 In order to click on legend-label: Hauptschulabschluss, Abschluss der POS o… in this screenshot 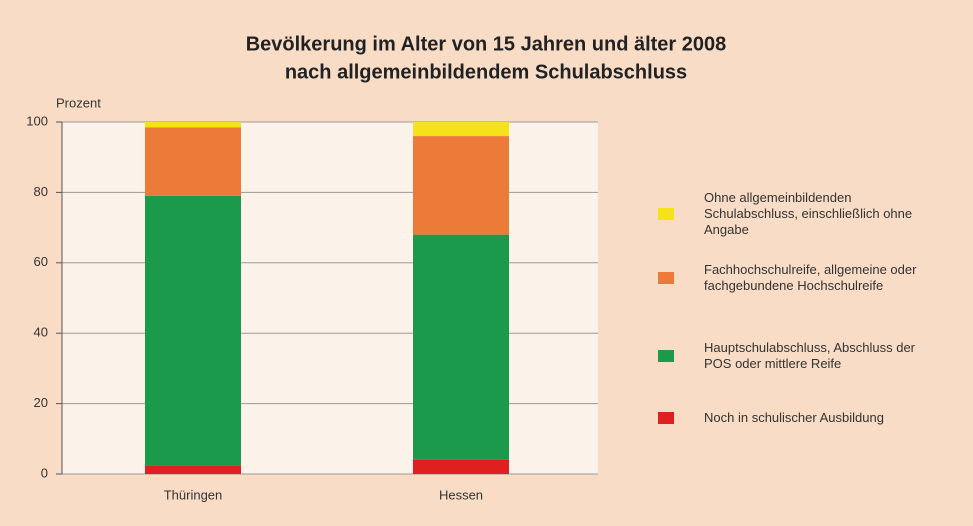, I will do `click(810, 355)`.